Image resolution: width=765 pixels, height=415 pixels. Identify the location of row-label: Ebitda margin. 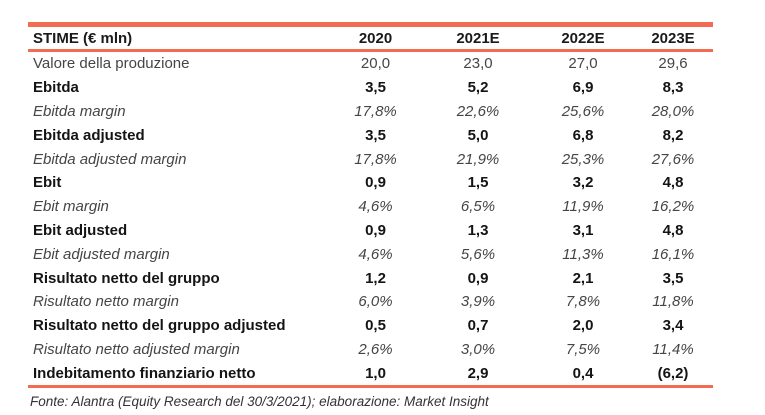
(79, 111).